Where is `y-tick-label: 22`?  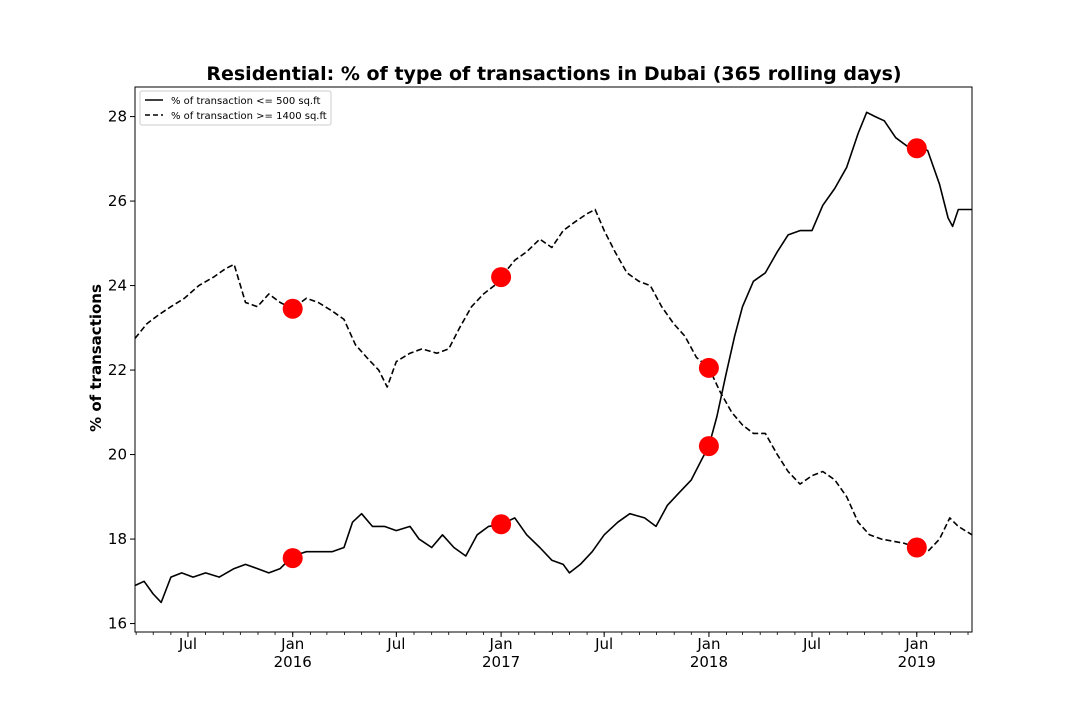 y-tick-label: 22 is located at coordinates (117, 370).